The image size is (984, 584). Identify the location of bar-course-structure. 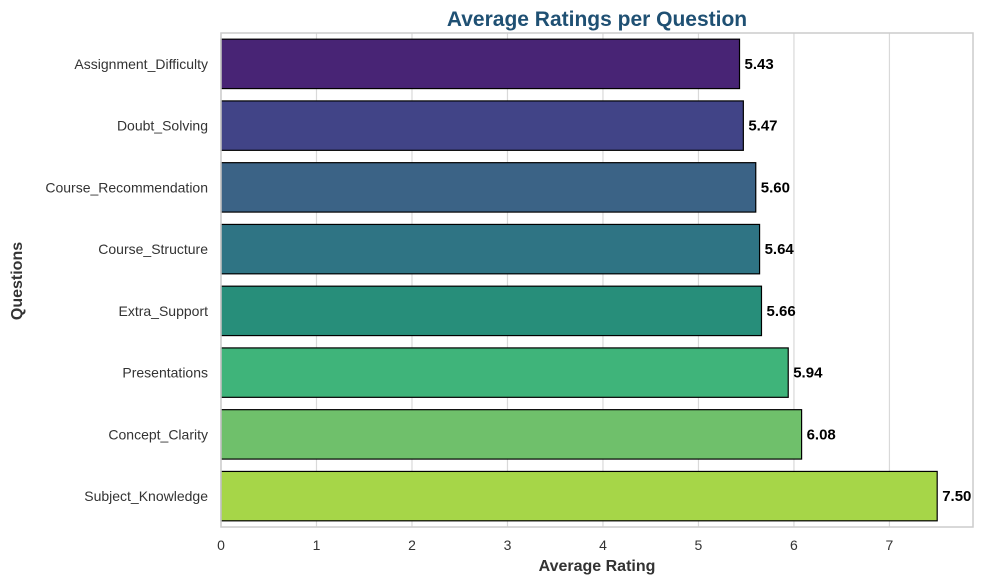
(490, 249).